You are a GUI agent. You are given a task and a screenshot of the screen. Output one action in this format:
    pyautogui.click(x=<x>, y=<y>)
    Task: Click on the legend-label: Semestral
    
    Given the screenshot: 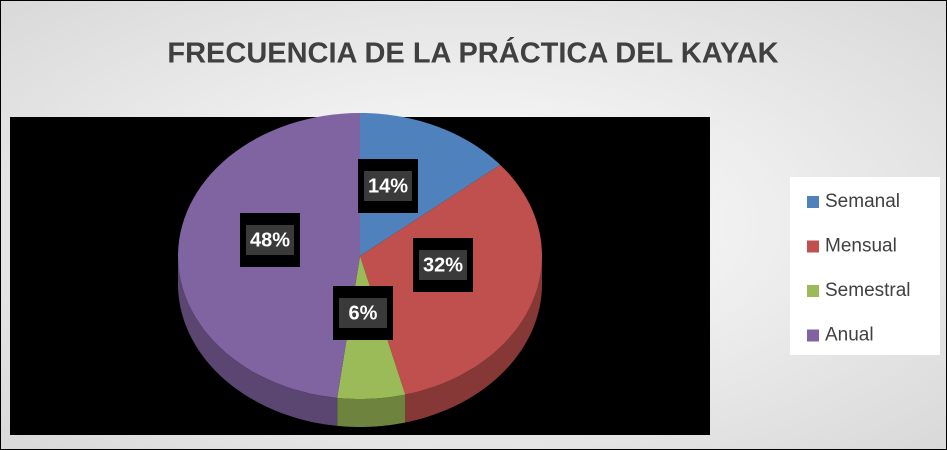 What is the action you would take?
    pyautogui.click(x=868, y=290)
    